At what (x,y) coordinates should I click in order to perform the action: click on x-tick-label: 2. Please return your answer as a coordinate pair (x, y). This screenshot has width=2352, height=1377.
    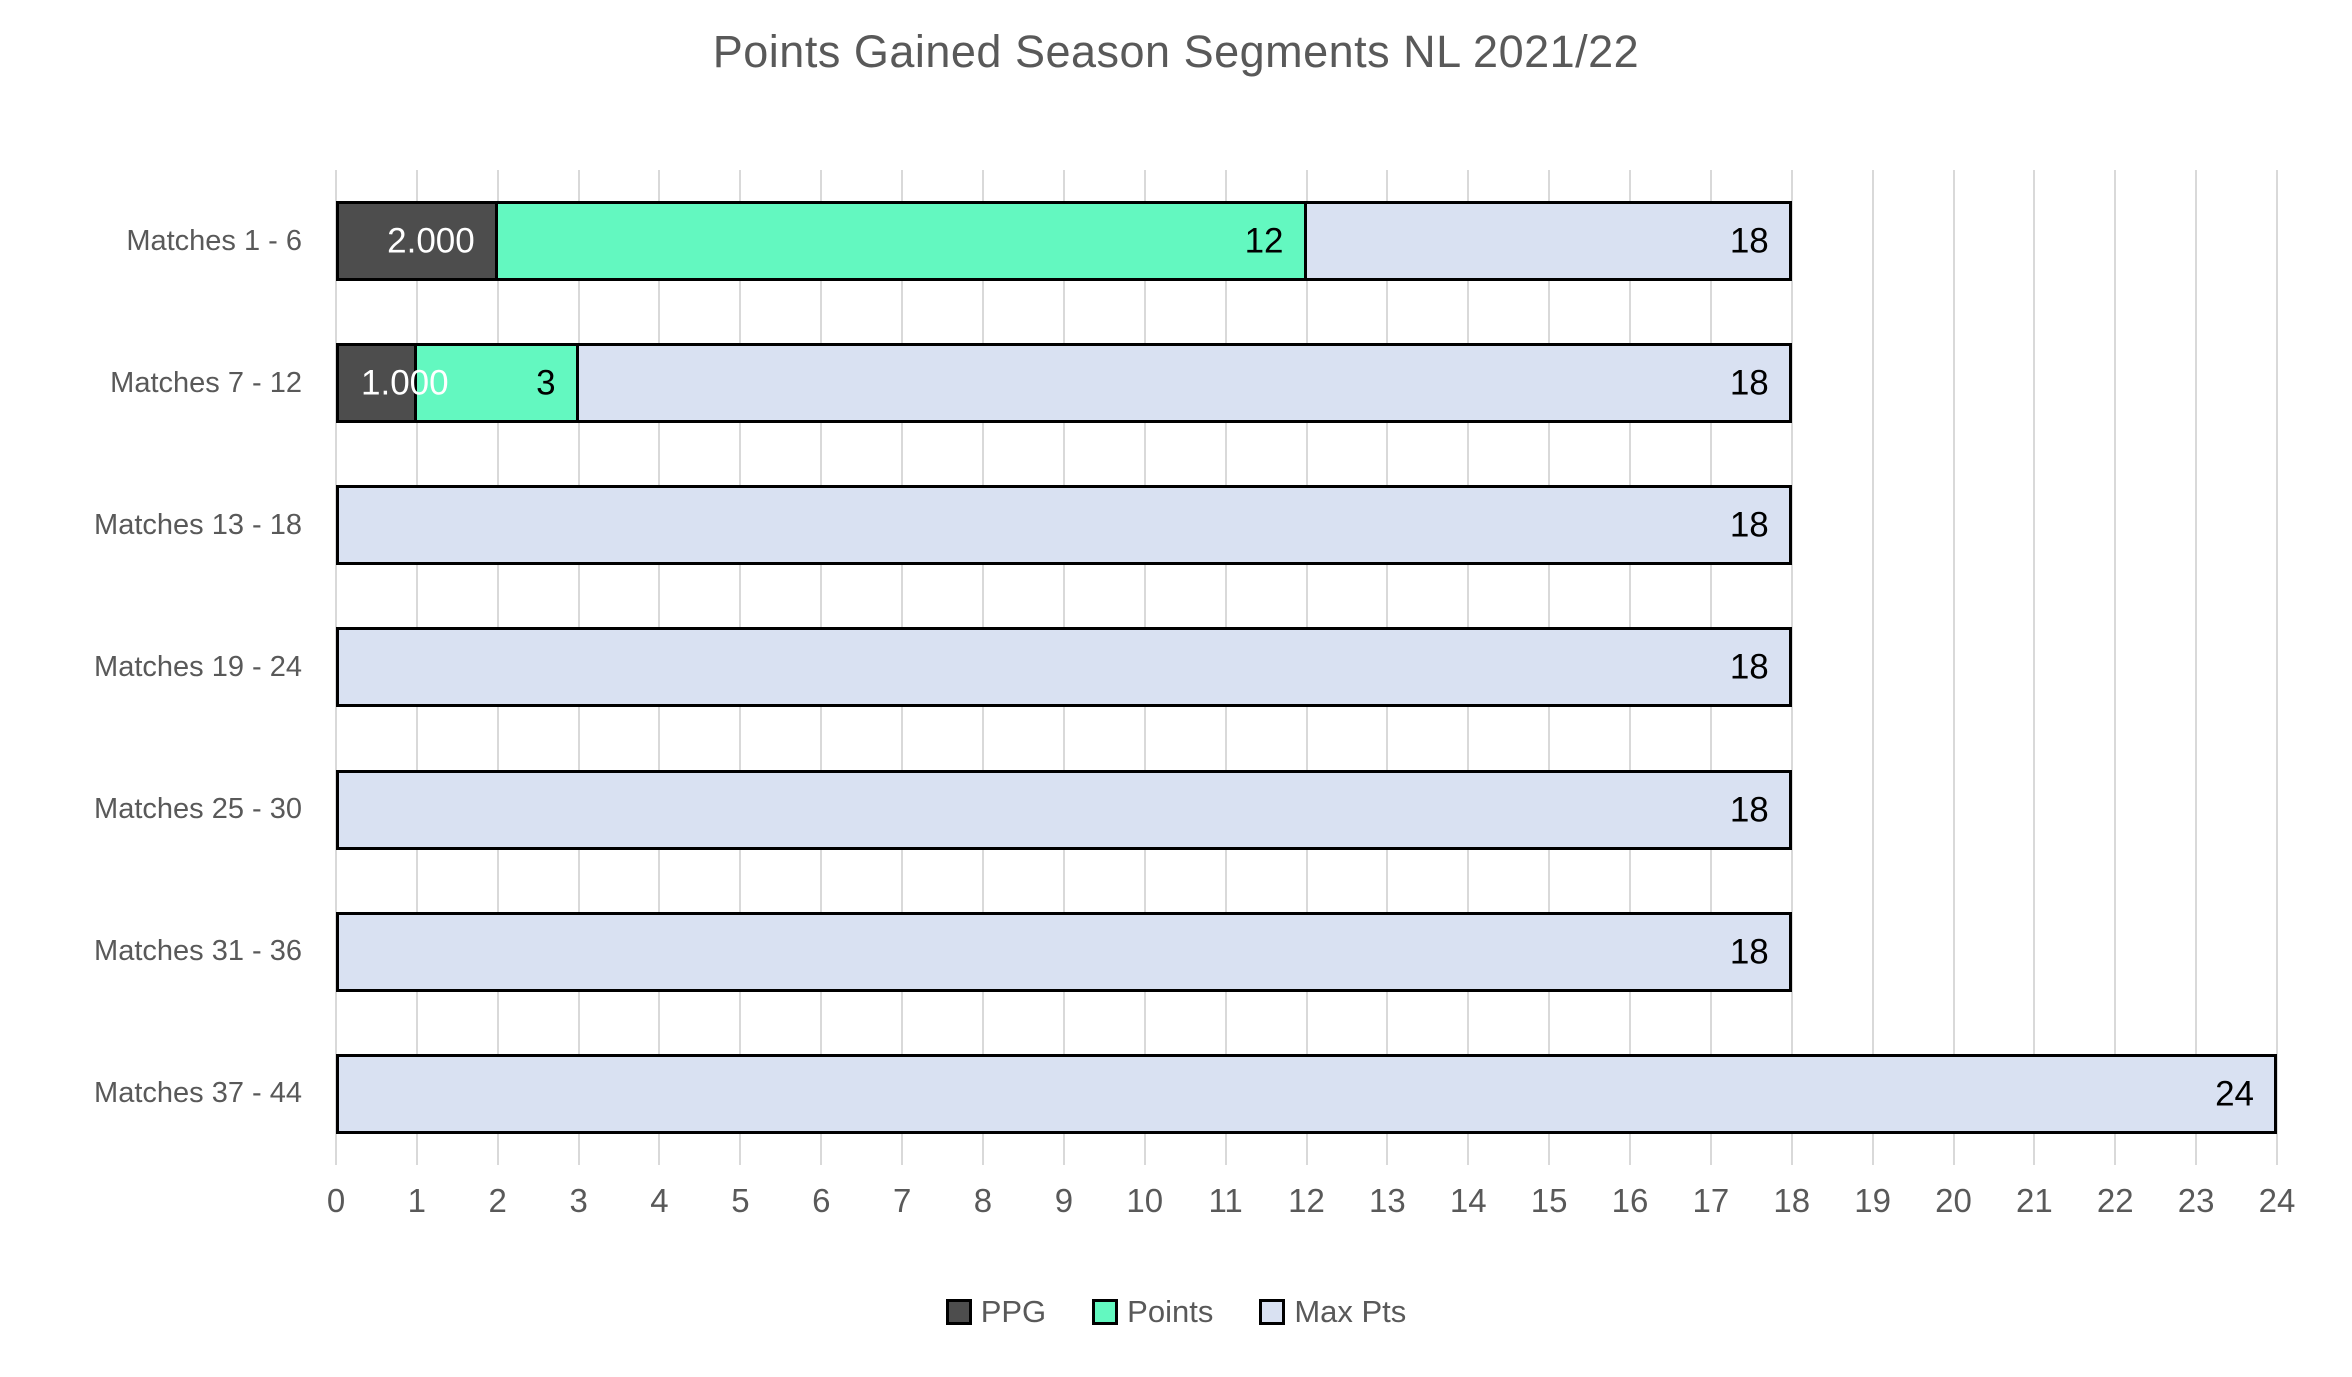
    Looking at the image, I should click on (497, 1200).